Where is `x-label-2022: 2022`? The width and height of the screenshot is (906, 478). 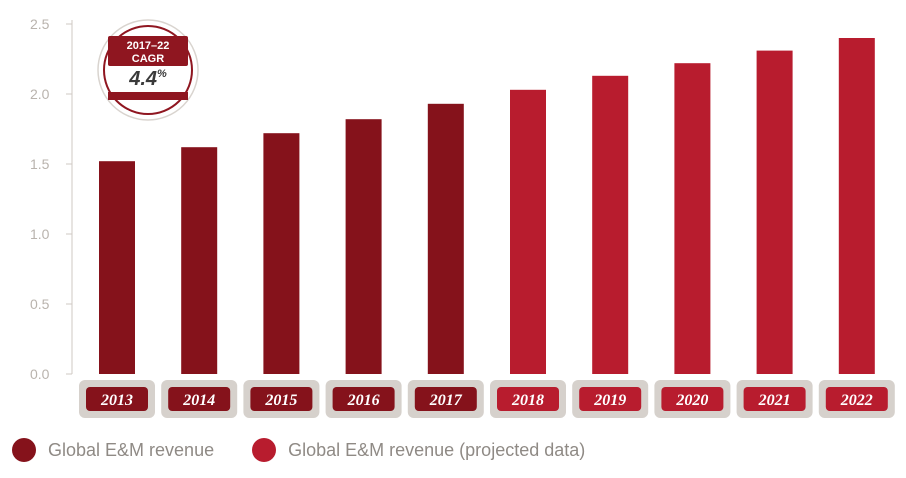
x-label-2022: 2022 is located at coordinates (856, 399).